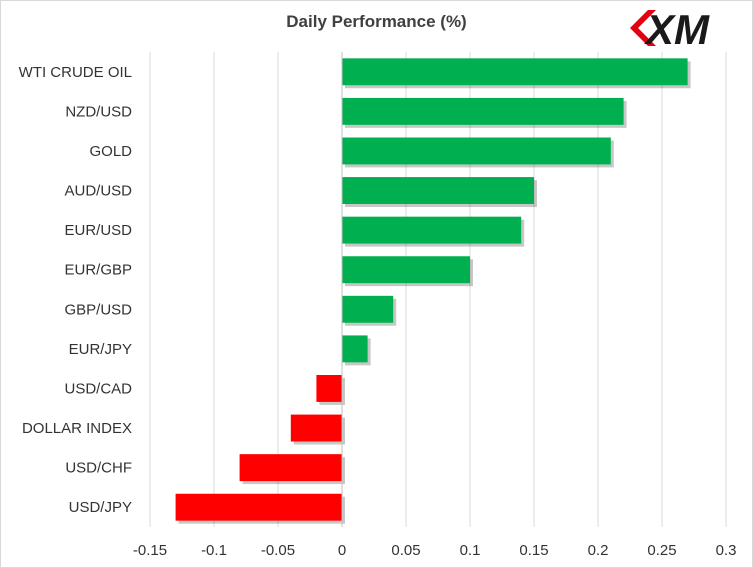  Describe the element at coordinates (150, 550) in the screenshot. I see `x-tick-label: -0.15` at that location.